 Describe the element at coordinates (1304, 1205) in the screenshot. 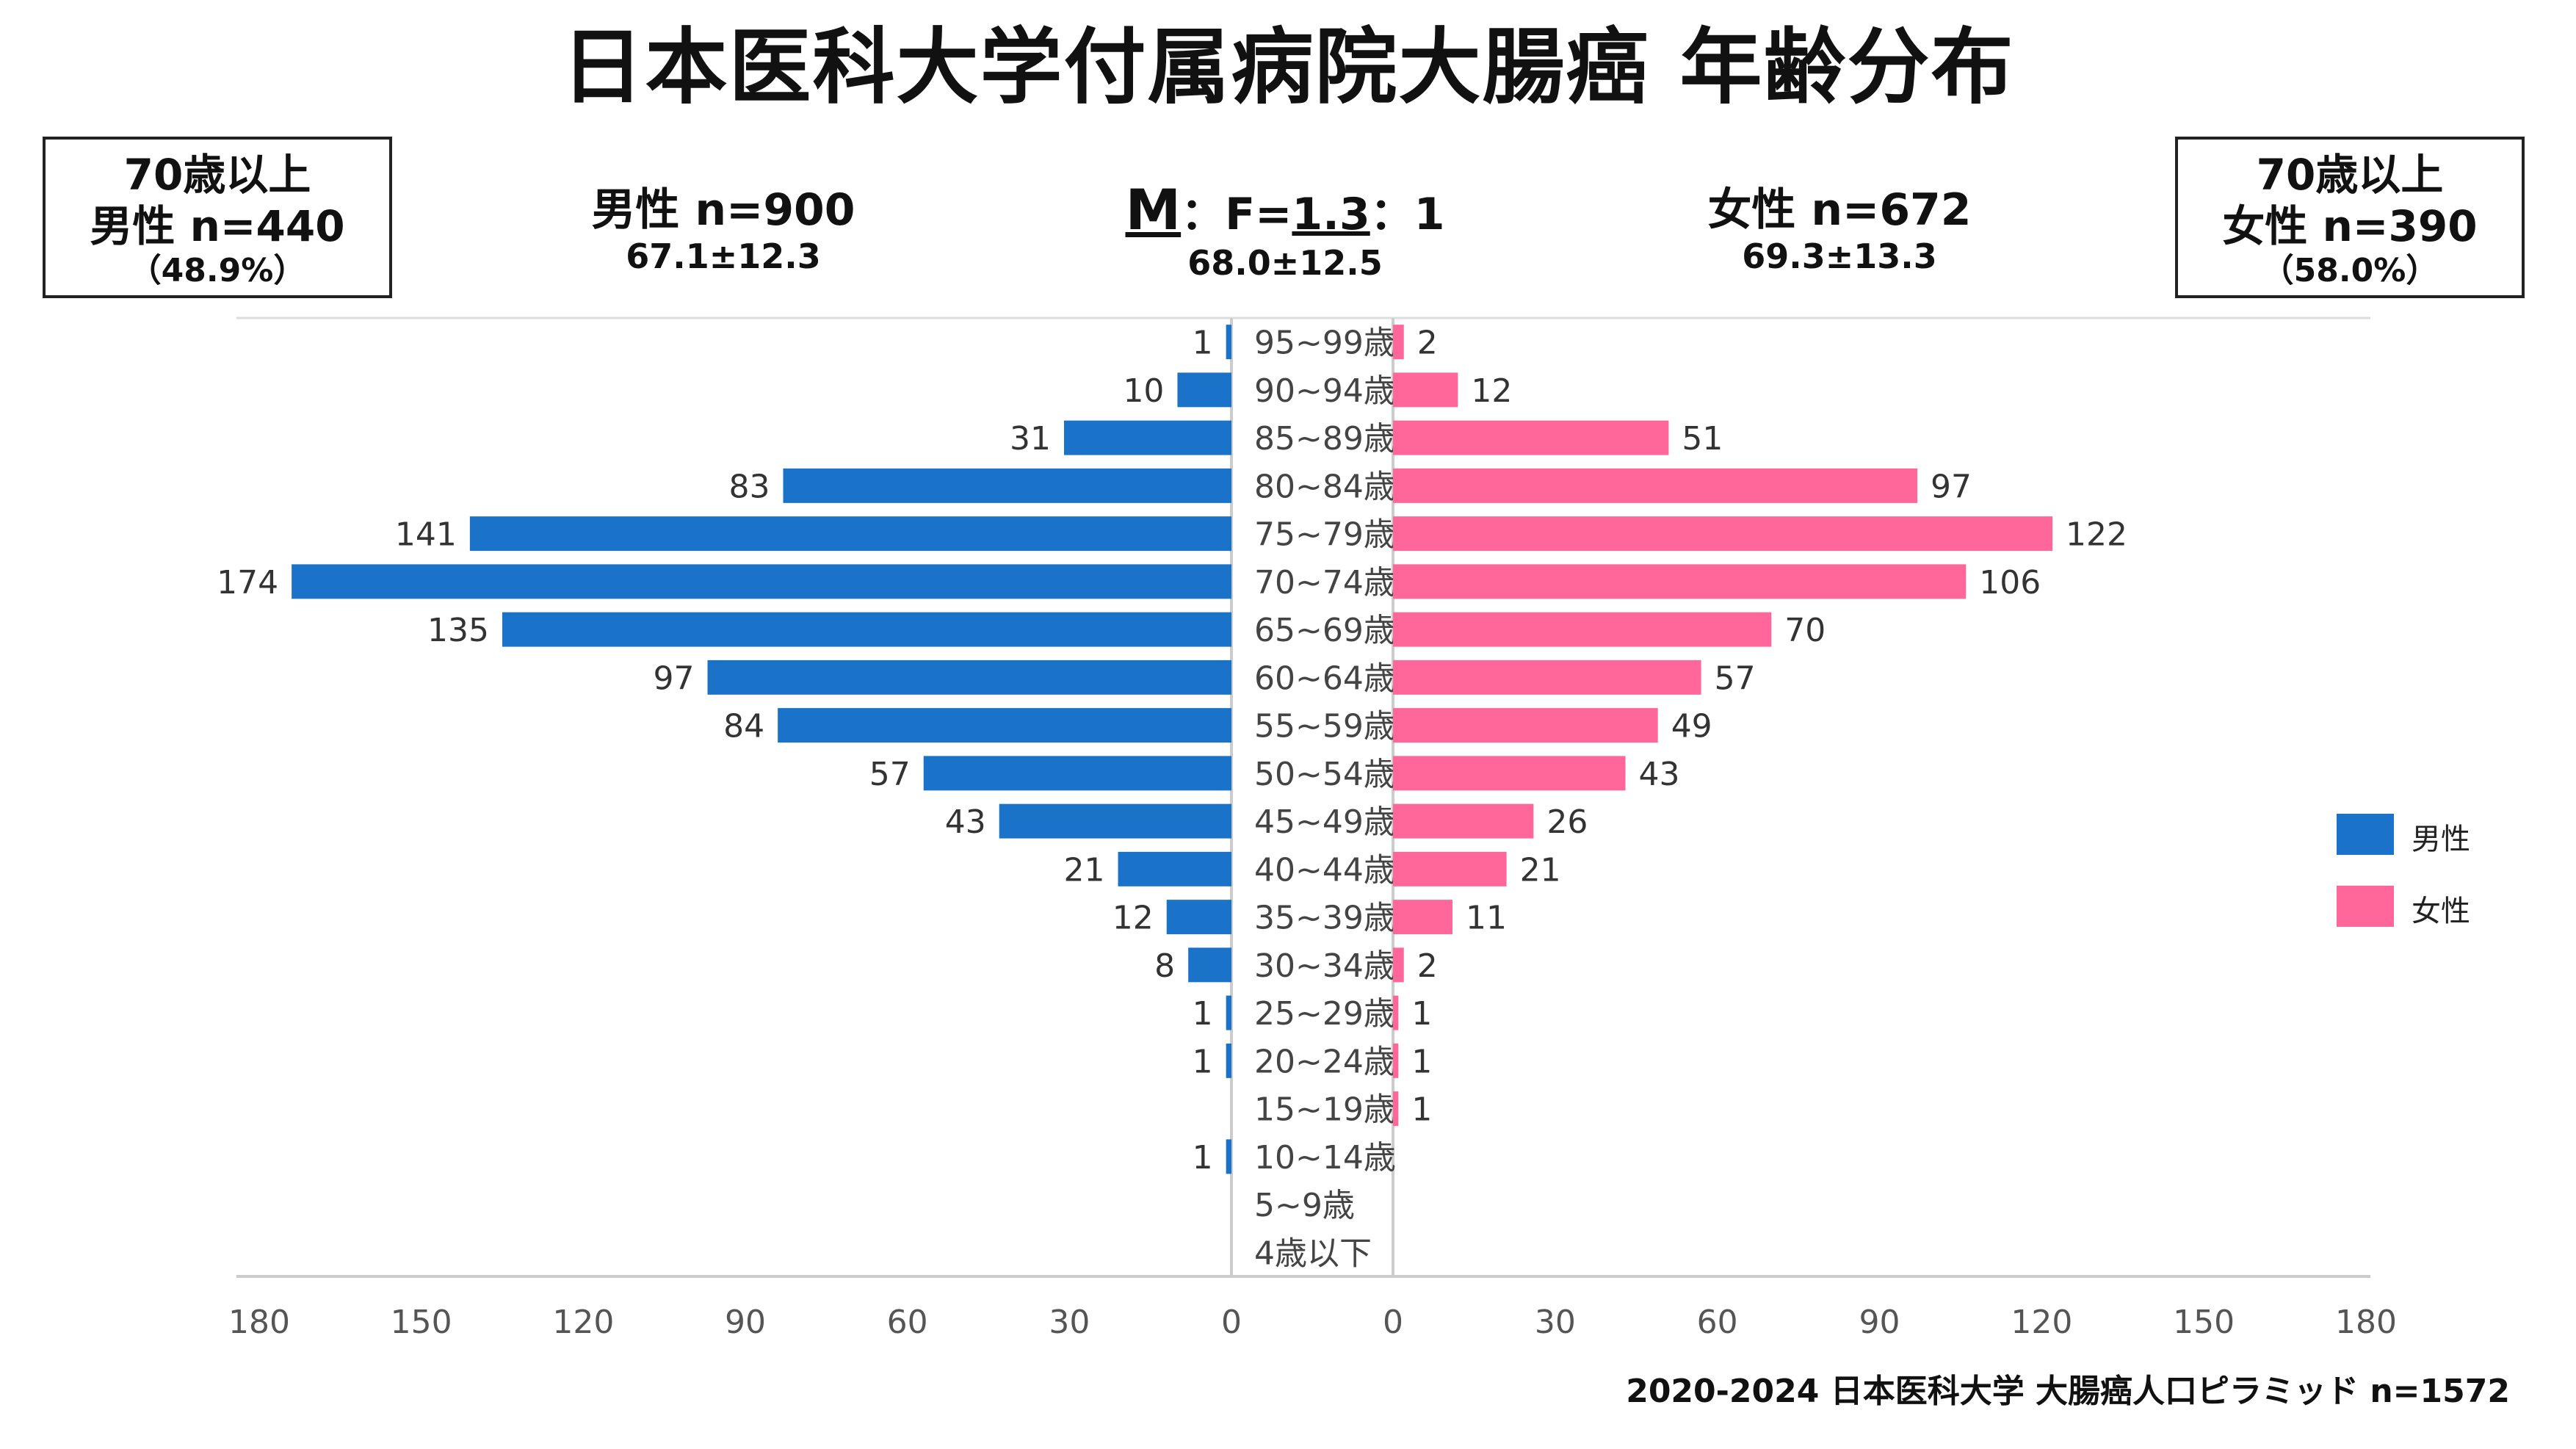

I see `category-label: 5~9歳` at that location.